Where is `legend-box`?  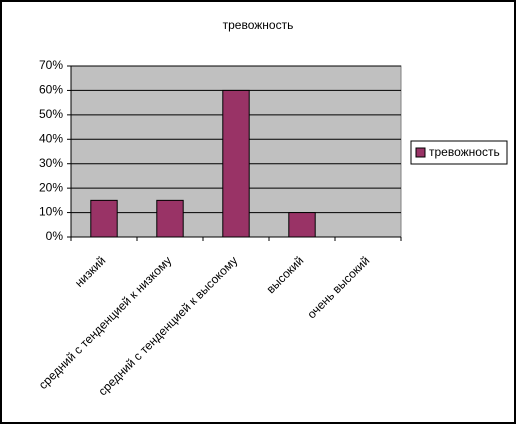 legend-box is located at coordinates (459, 152).